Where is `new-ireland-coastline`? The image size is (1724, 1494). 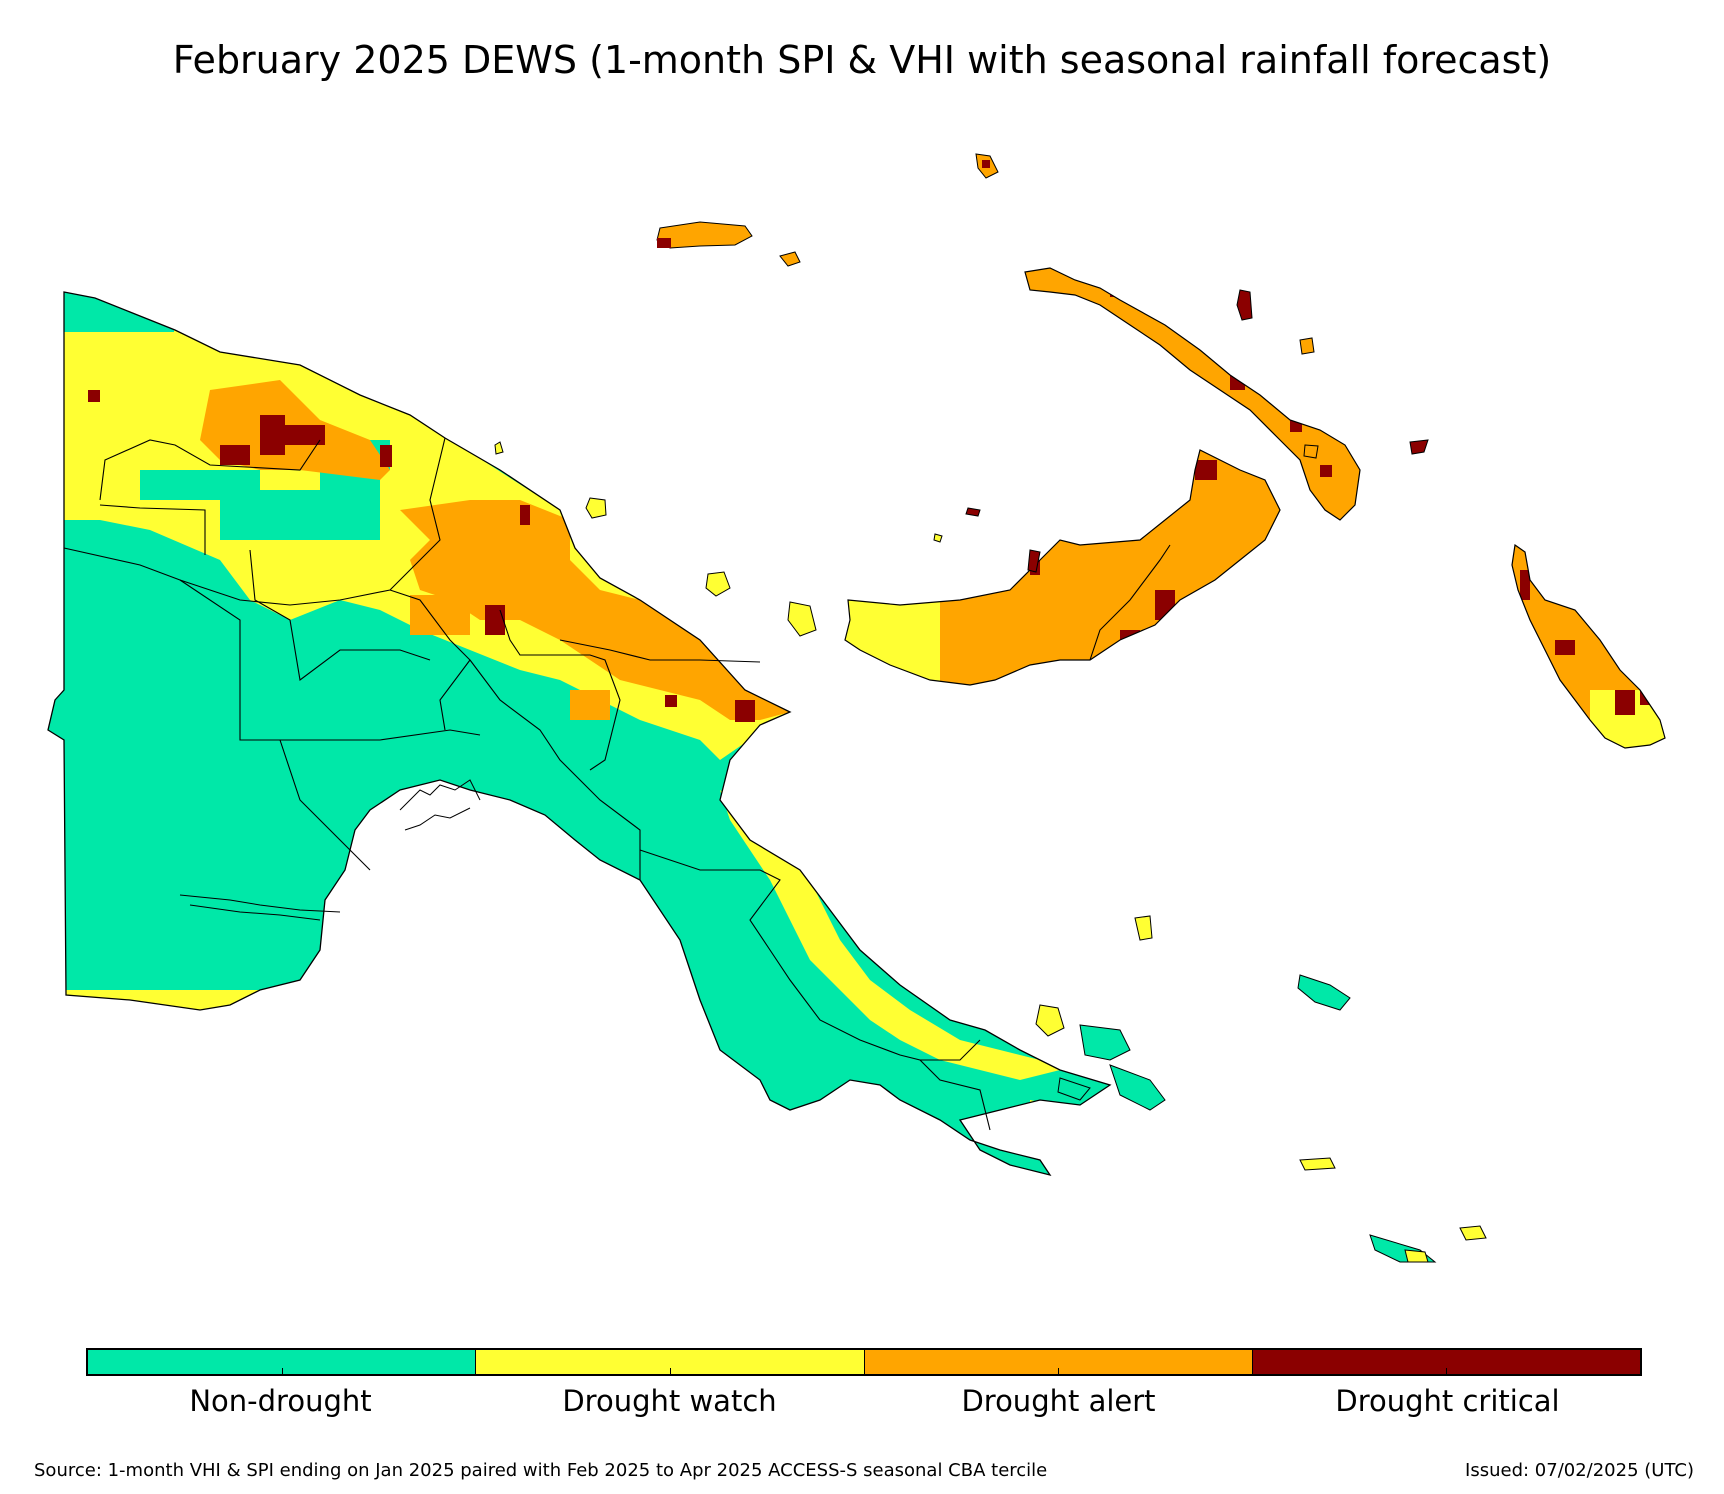
new-ireland-coastline is located at coordinates (1192, 394).